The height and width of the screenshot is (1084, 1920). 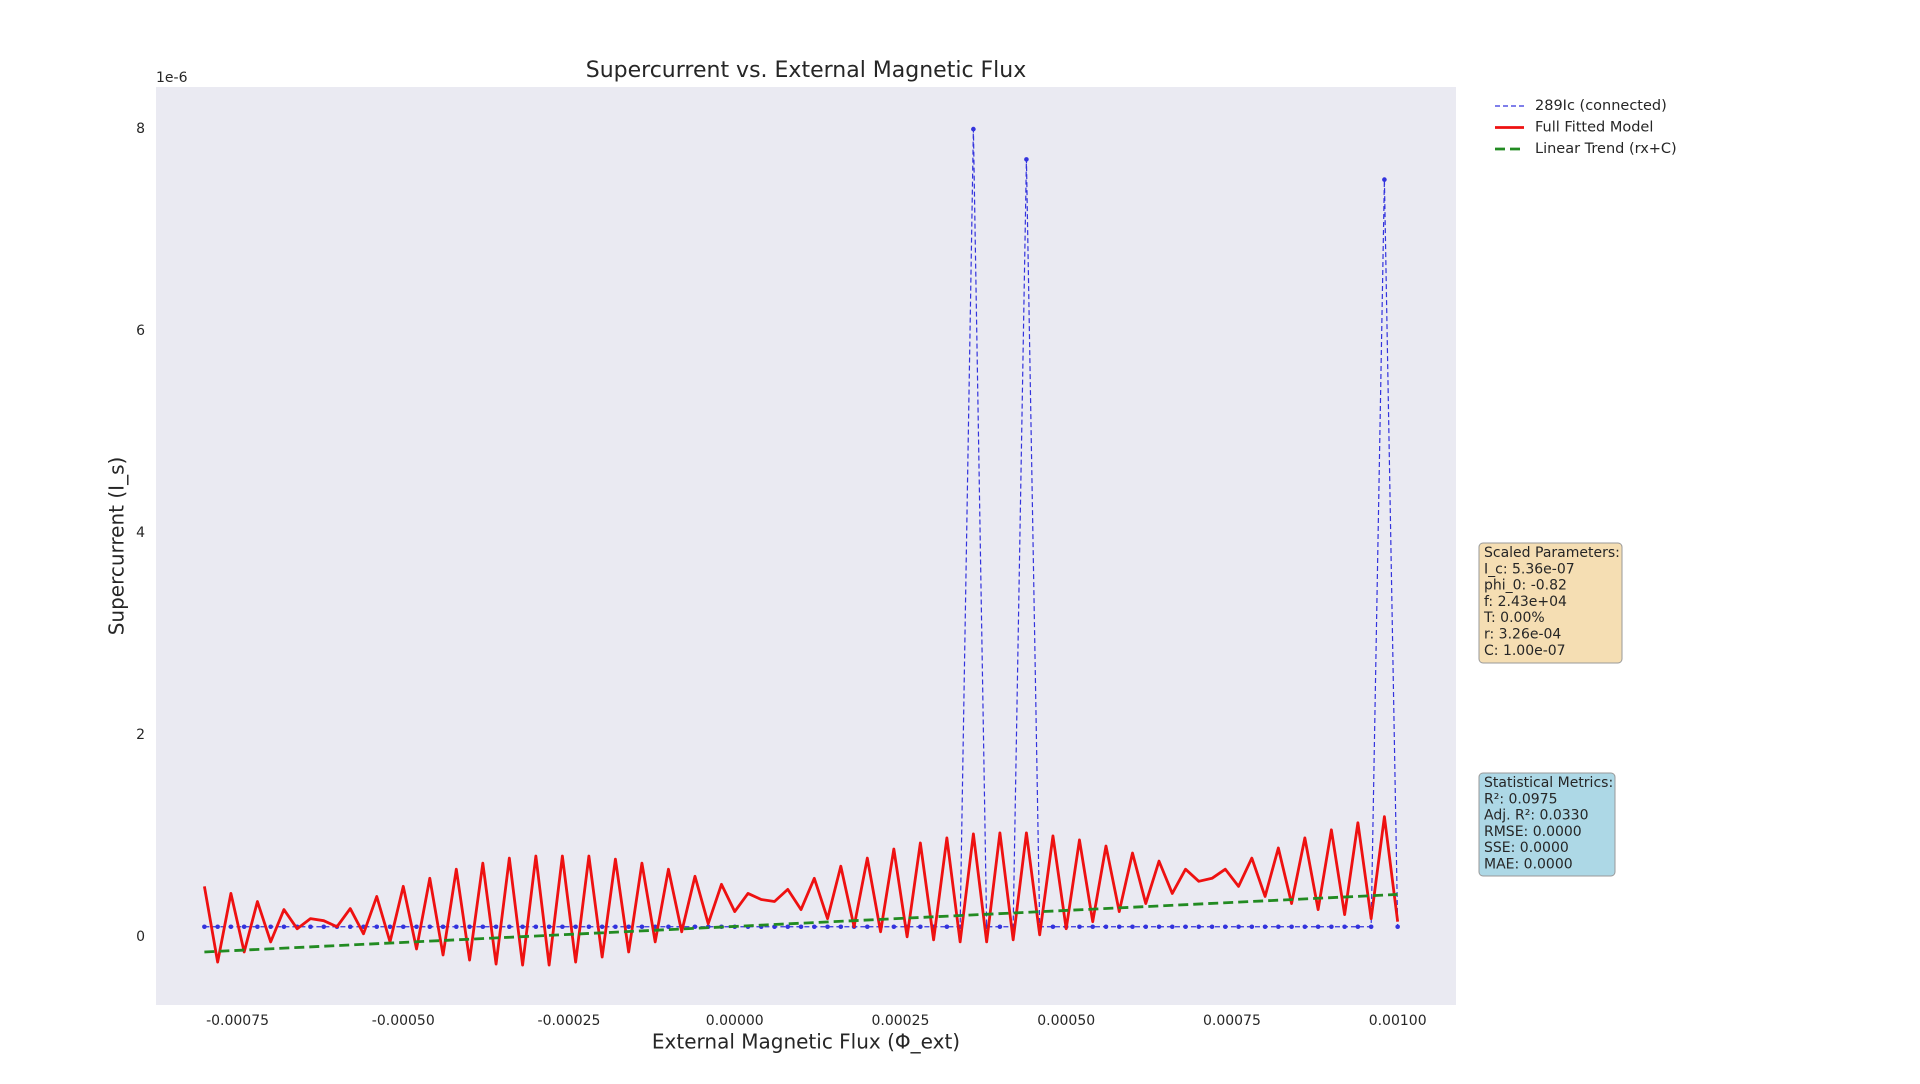 I want to click on text-box-line: T: 0.00%, so click(x=1514, y=618).